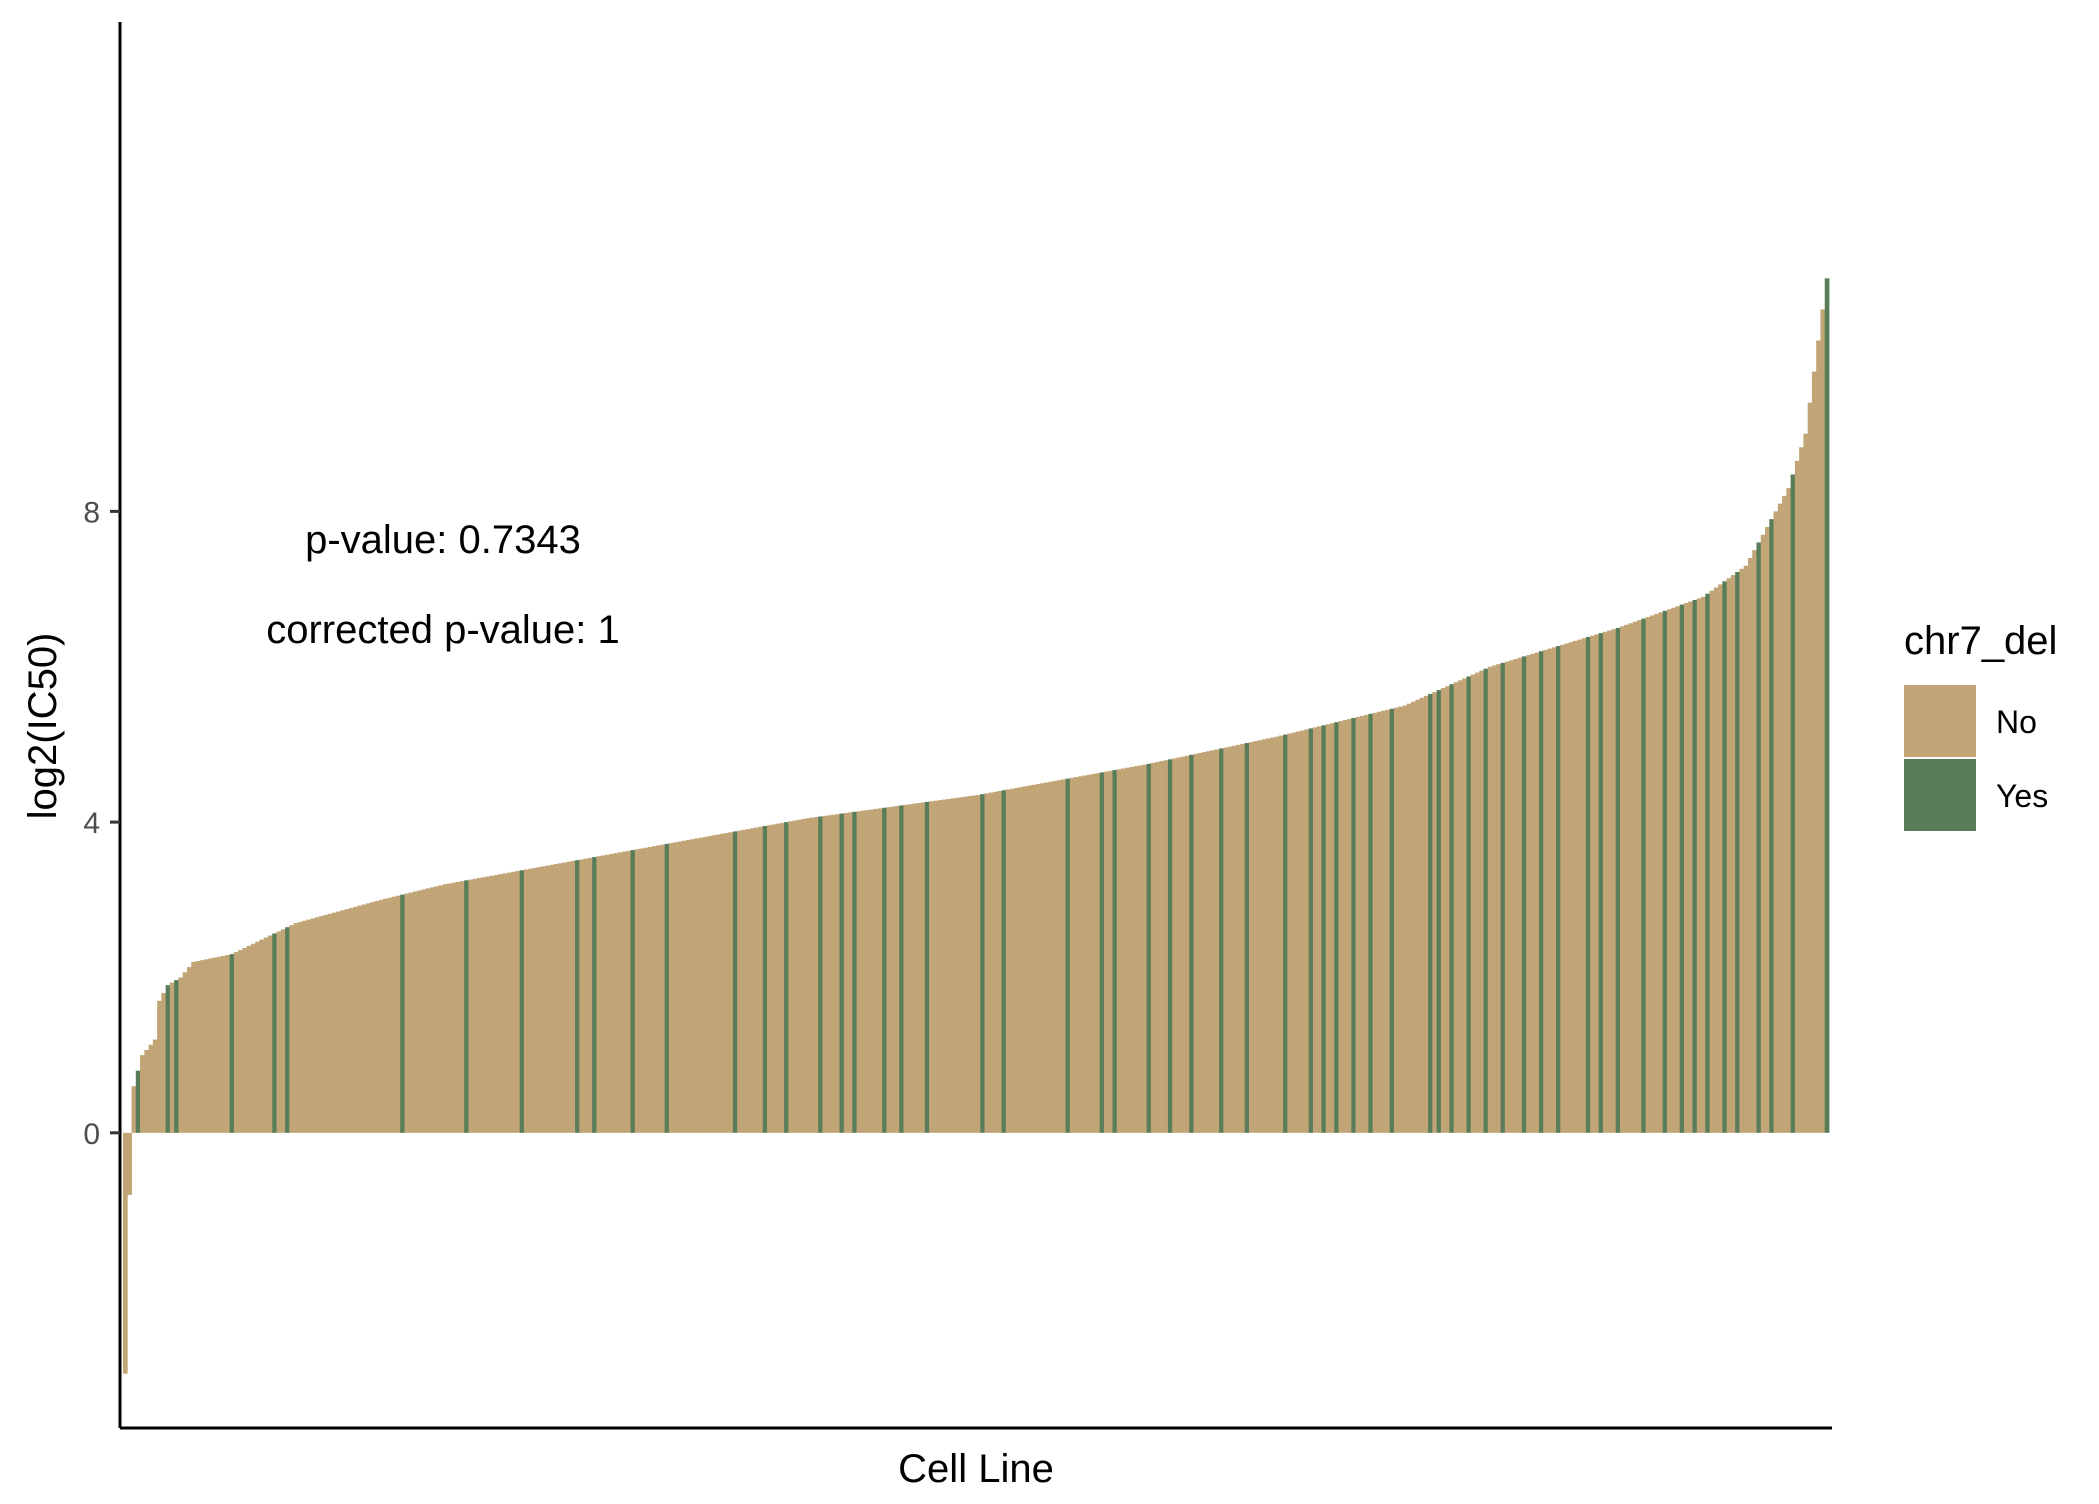  Describe the element at coordinates (1980, 641) in the screenshot. I see `legend-title: chr7_del` at that location.